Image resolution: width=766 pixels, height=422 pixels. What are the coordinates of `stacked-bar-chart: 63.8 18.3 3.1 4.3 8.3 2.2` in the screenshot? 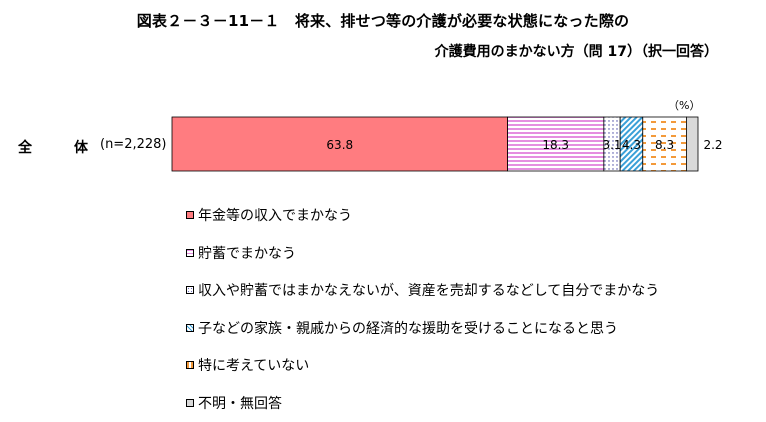 It's located at (447, 144).